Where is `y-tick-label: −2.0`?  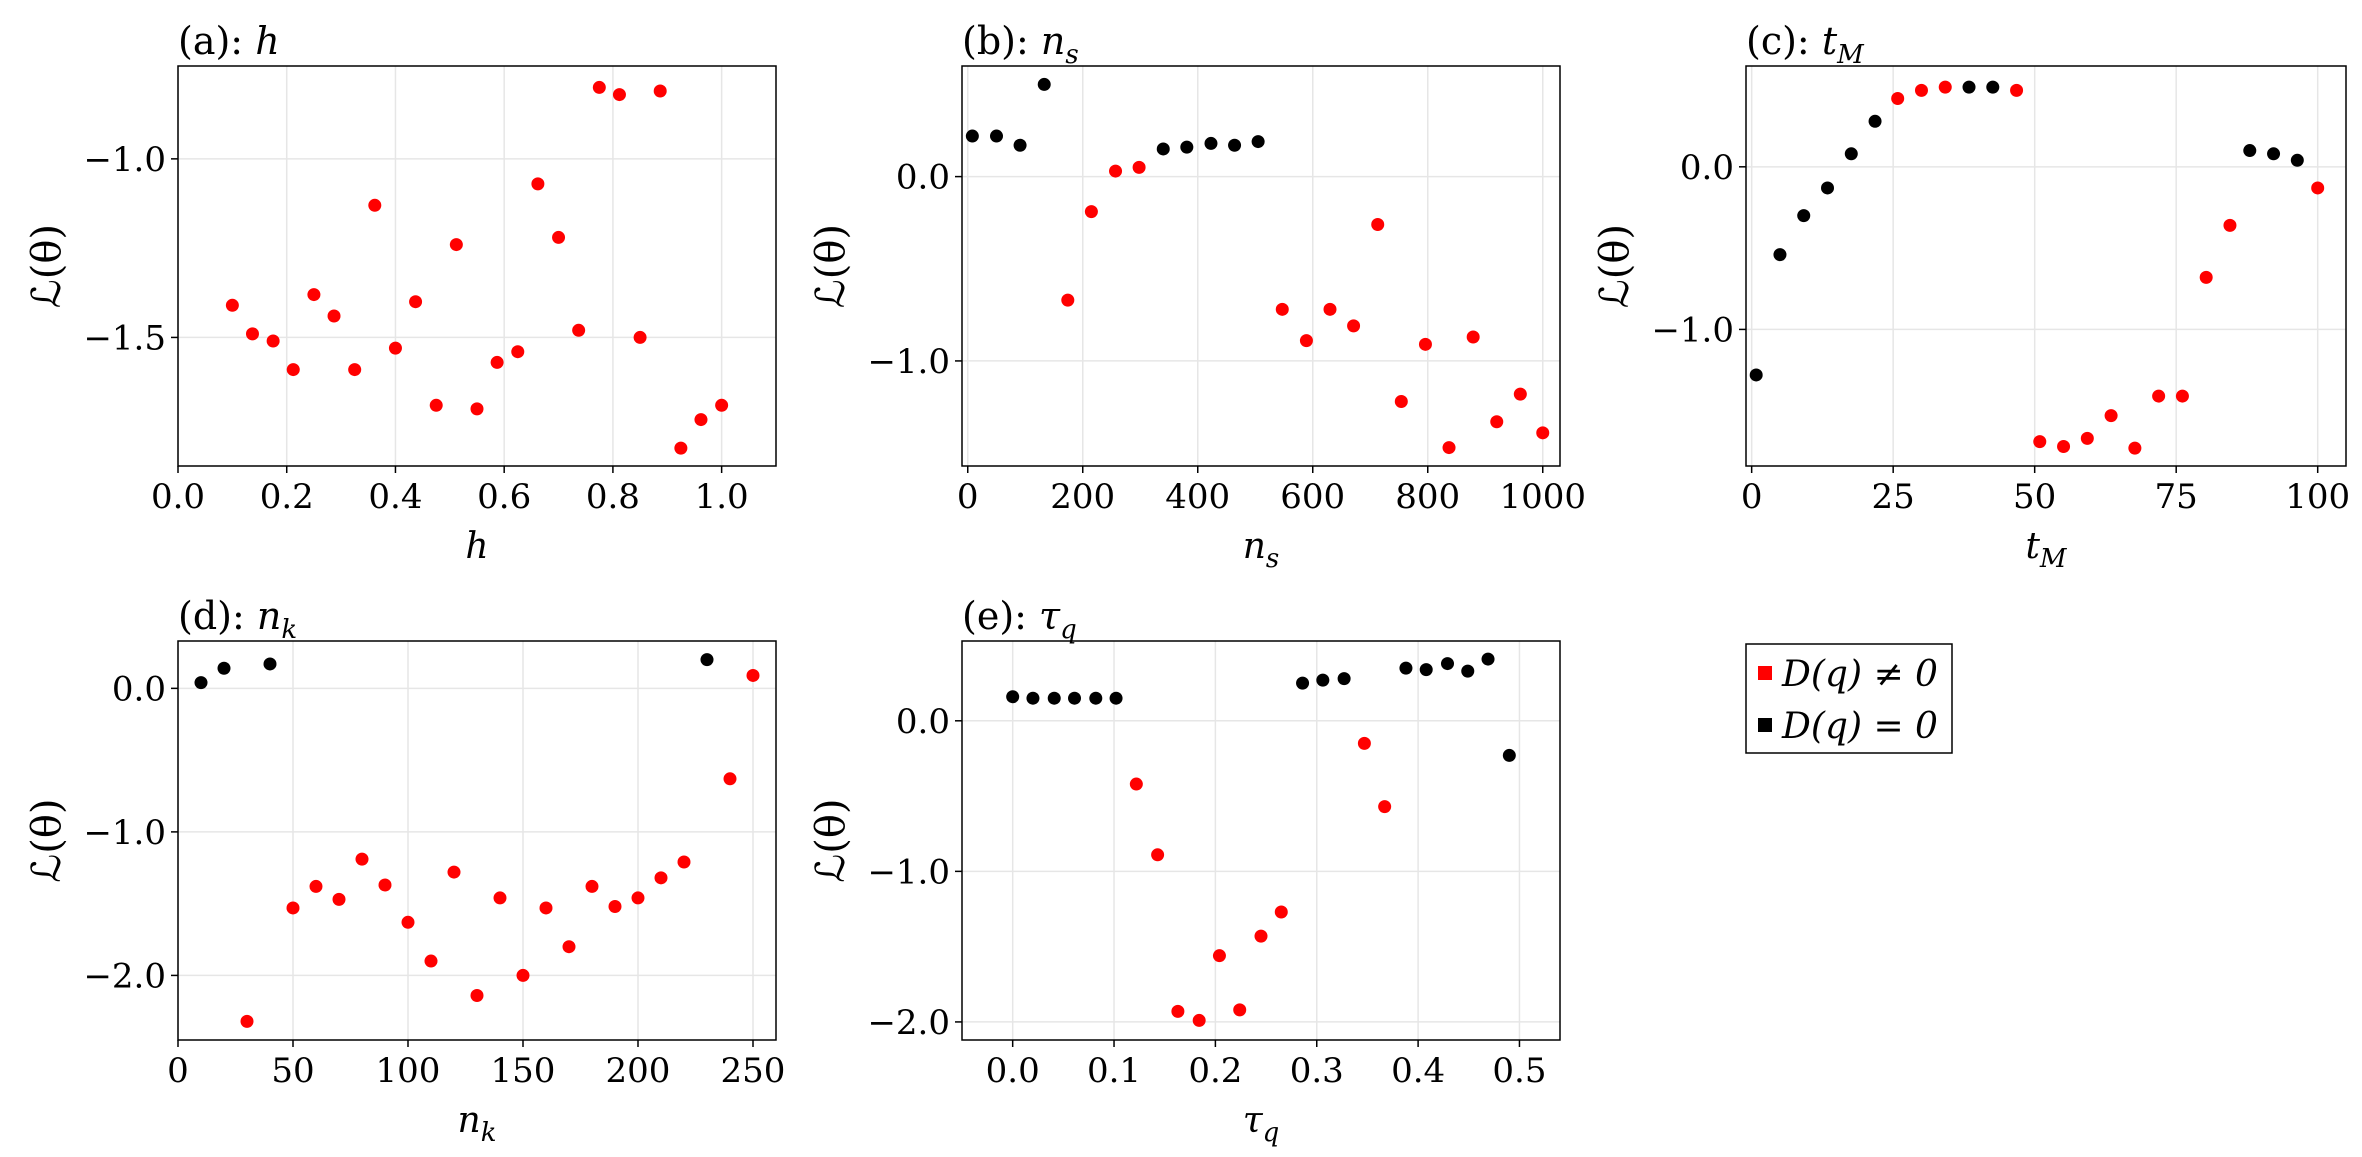 y-tick-label: −2.0 is located at coordinates (908, 1023).